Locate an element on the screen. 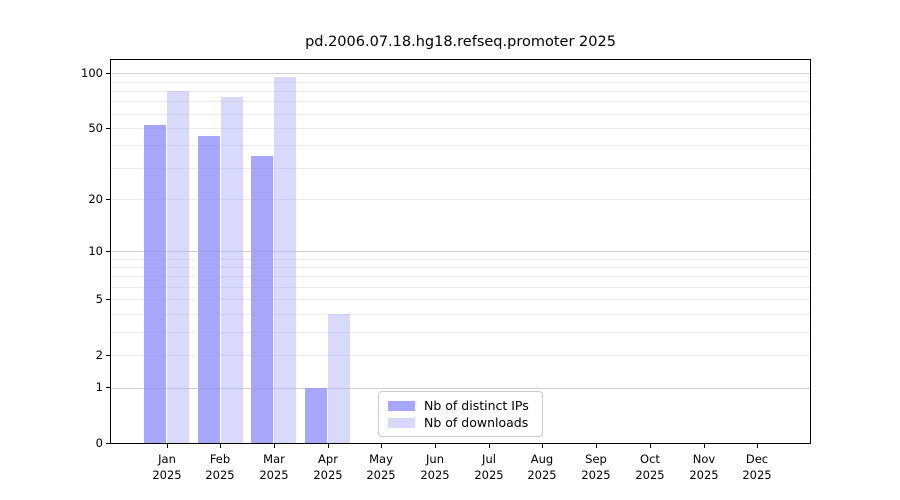 Image resolution: width=900 pixels, height=500 pixels. bar-downloads-jan is located at coordinates (178, 266).